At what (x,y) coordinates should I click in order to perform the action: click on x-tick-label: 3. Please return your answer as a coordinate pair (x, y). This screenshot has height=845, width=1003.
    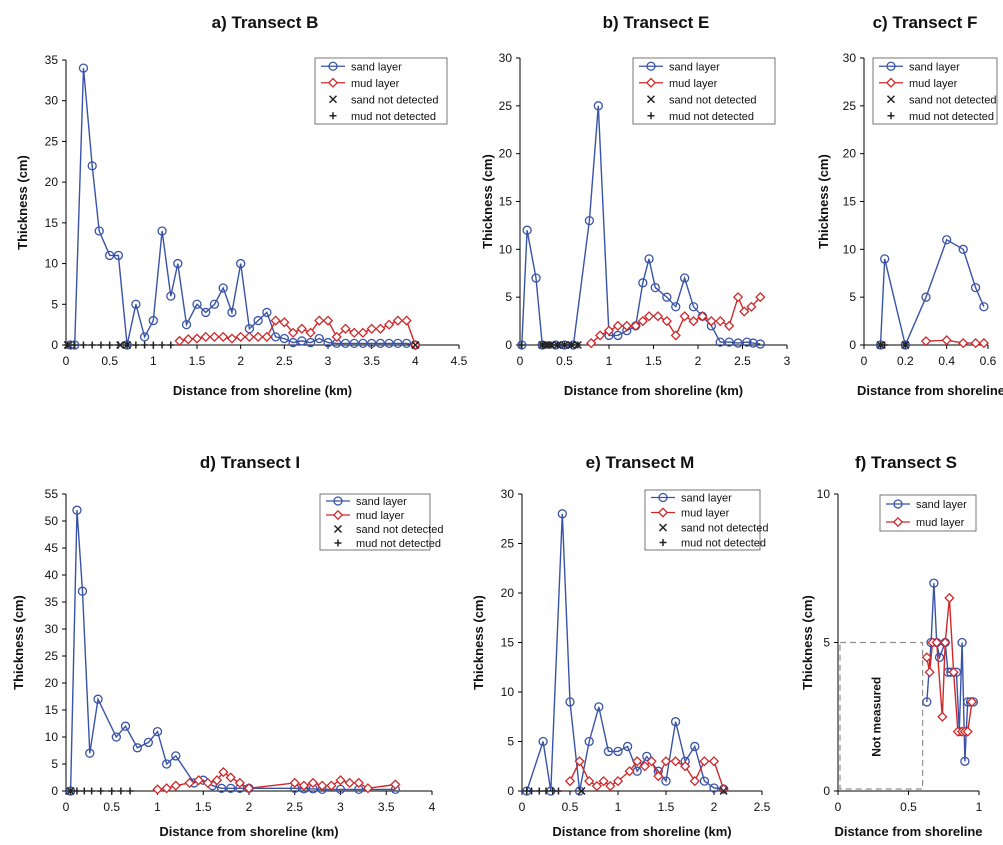
    Looking at the image, I should click on (787, 361).